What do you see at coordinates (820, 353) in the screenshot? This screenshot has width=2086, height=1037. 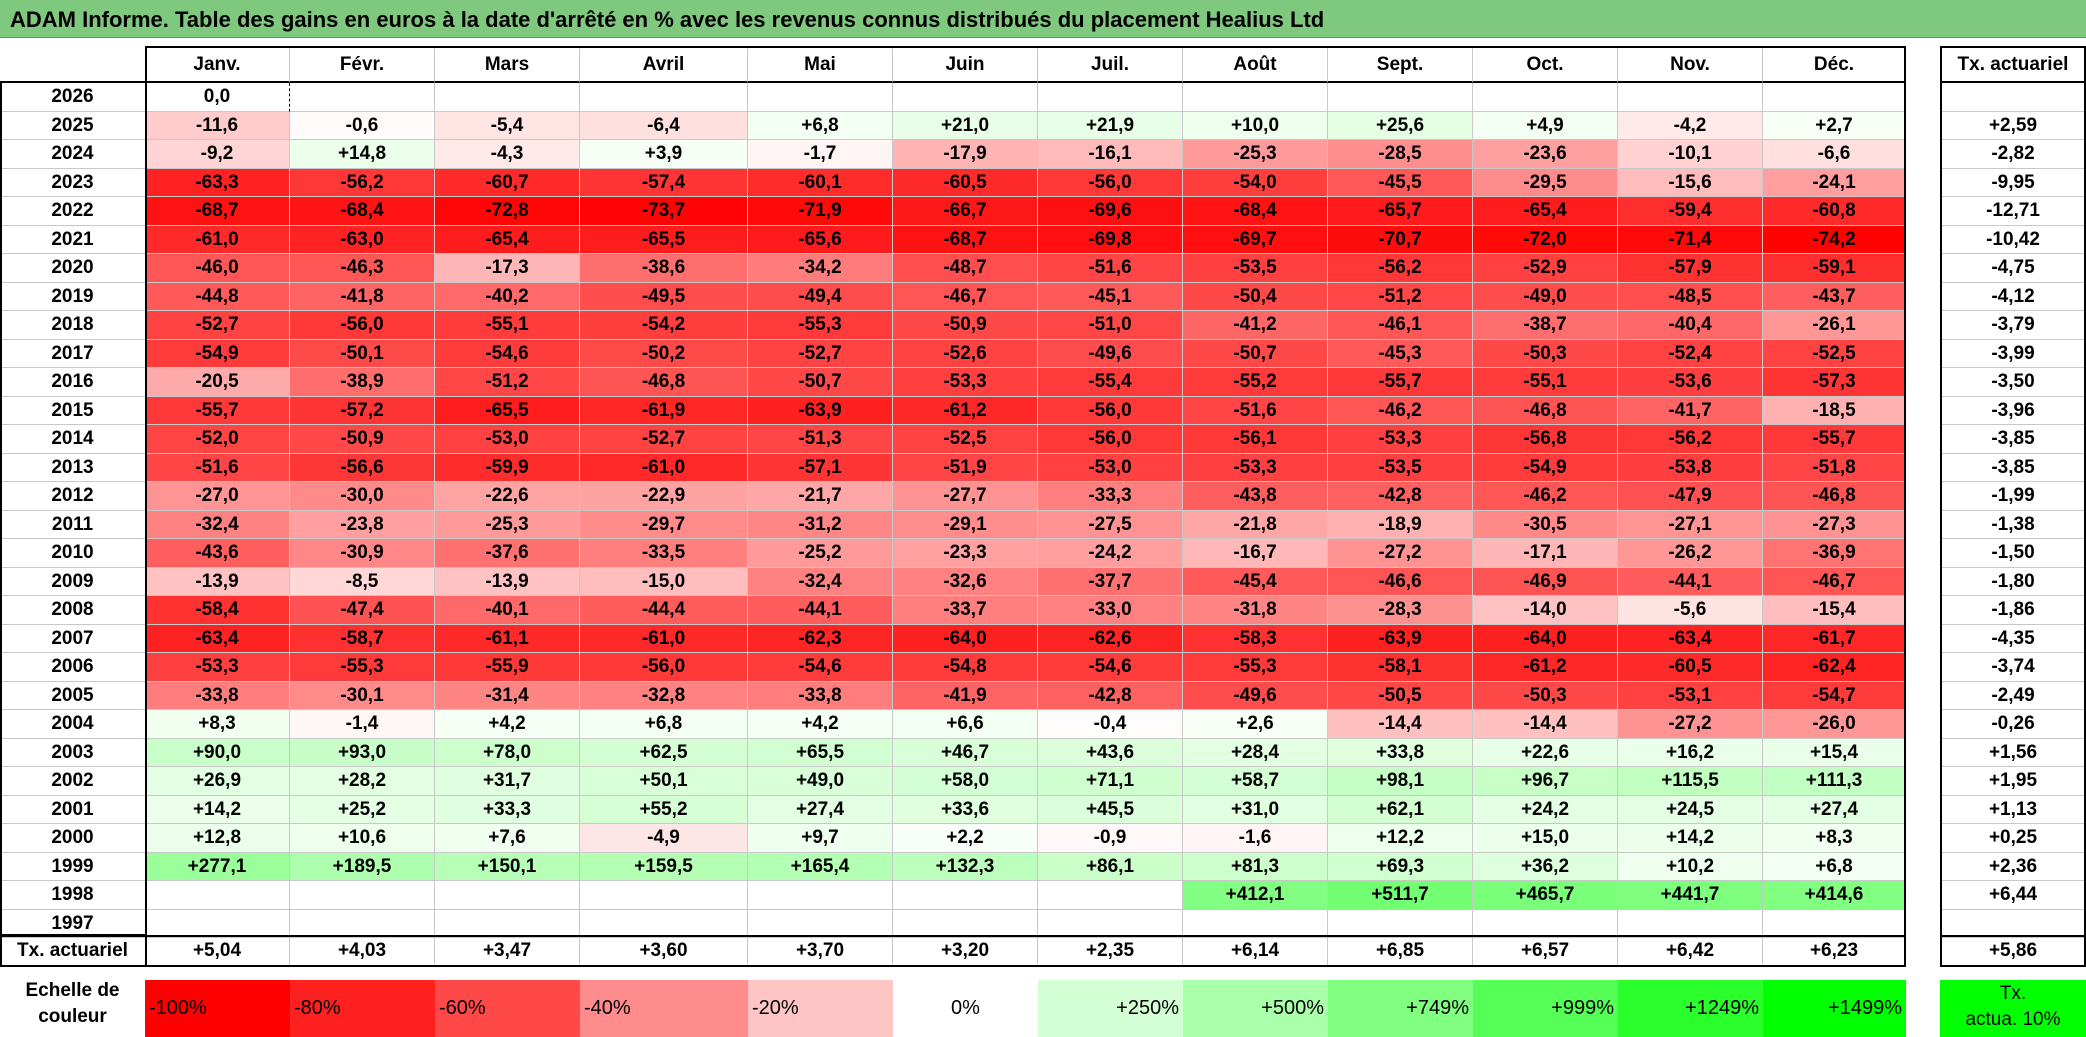 I see `data-cell: -52,7` at bounding box center [820, 353].